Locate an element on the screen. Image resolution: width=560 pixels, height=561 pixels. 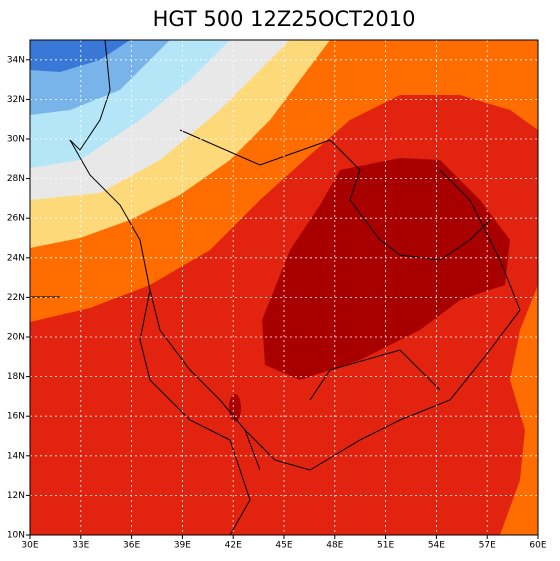
x-tick-label: 30E is located at coordinates (29, 546).